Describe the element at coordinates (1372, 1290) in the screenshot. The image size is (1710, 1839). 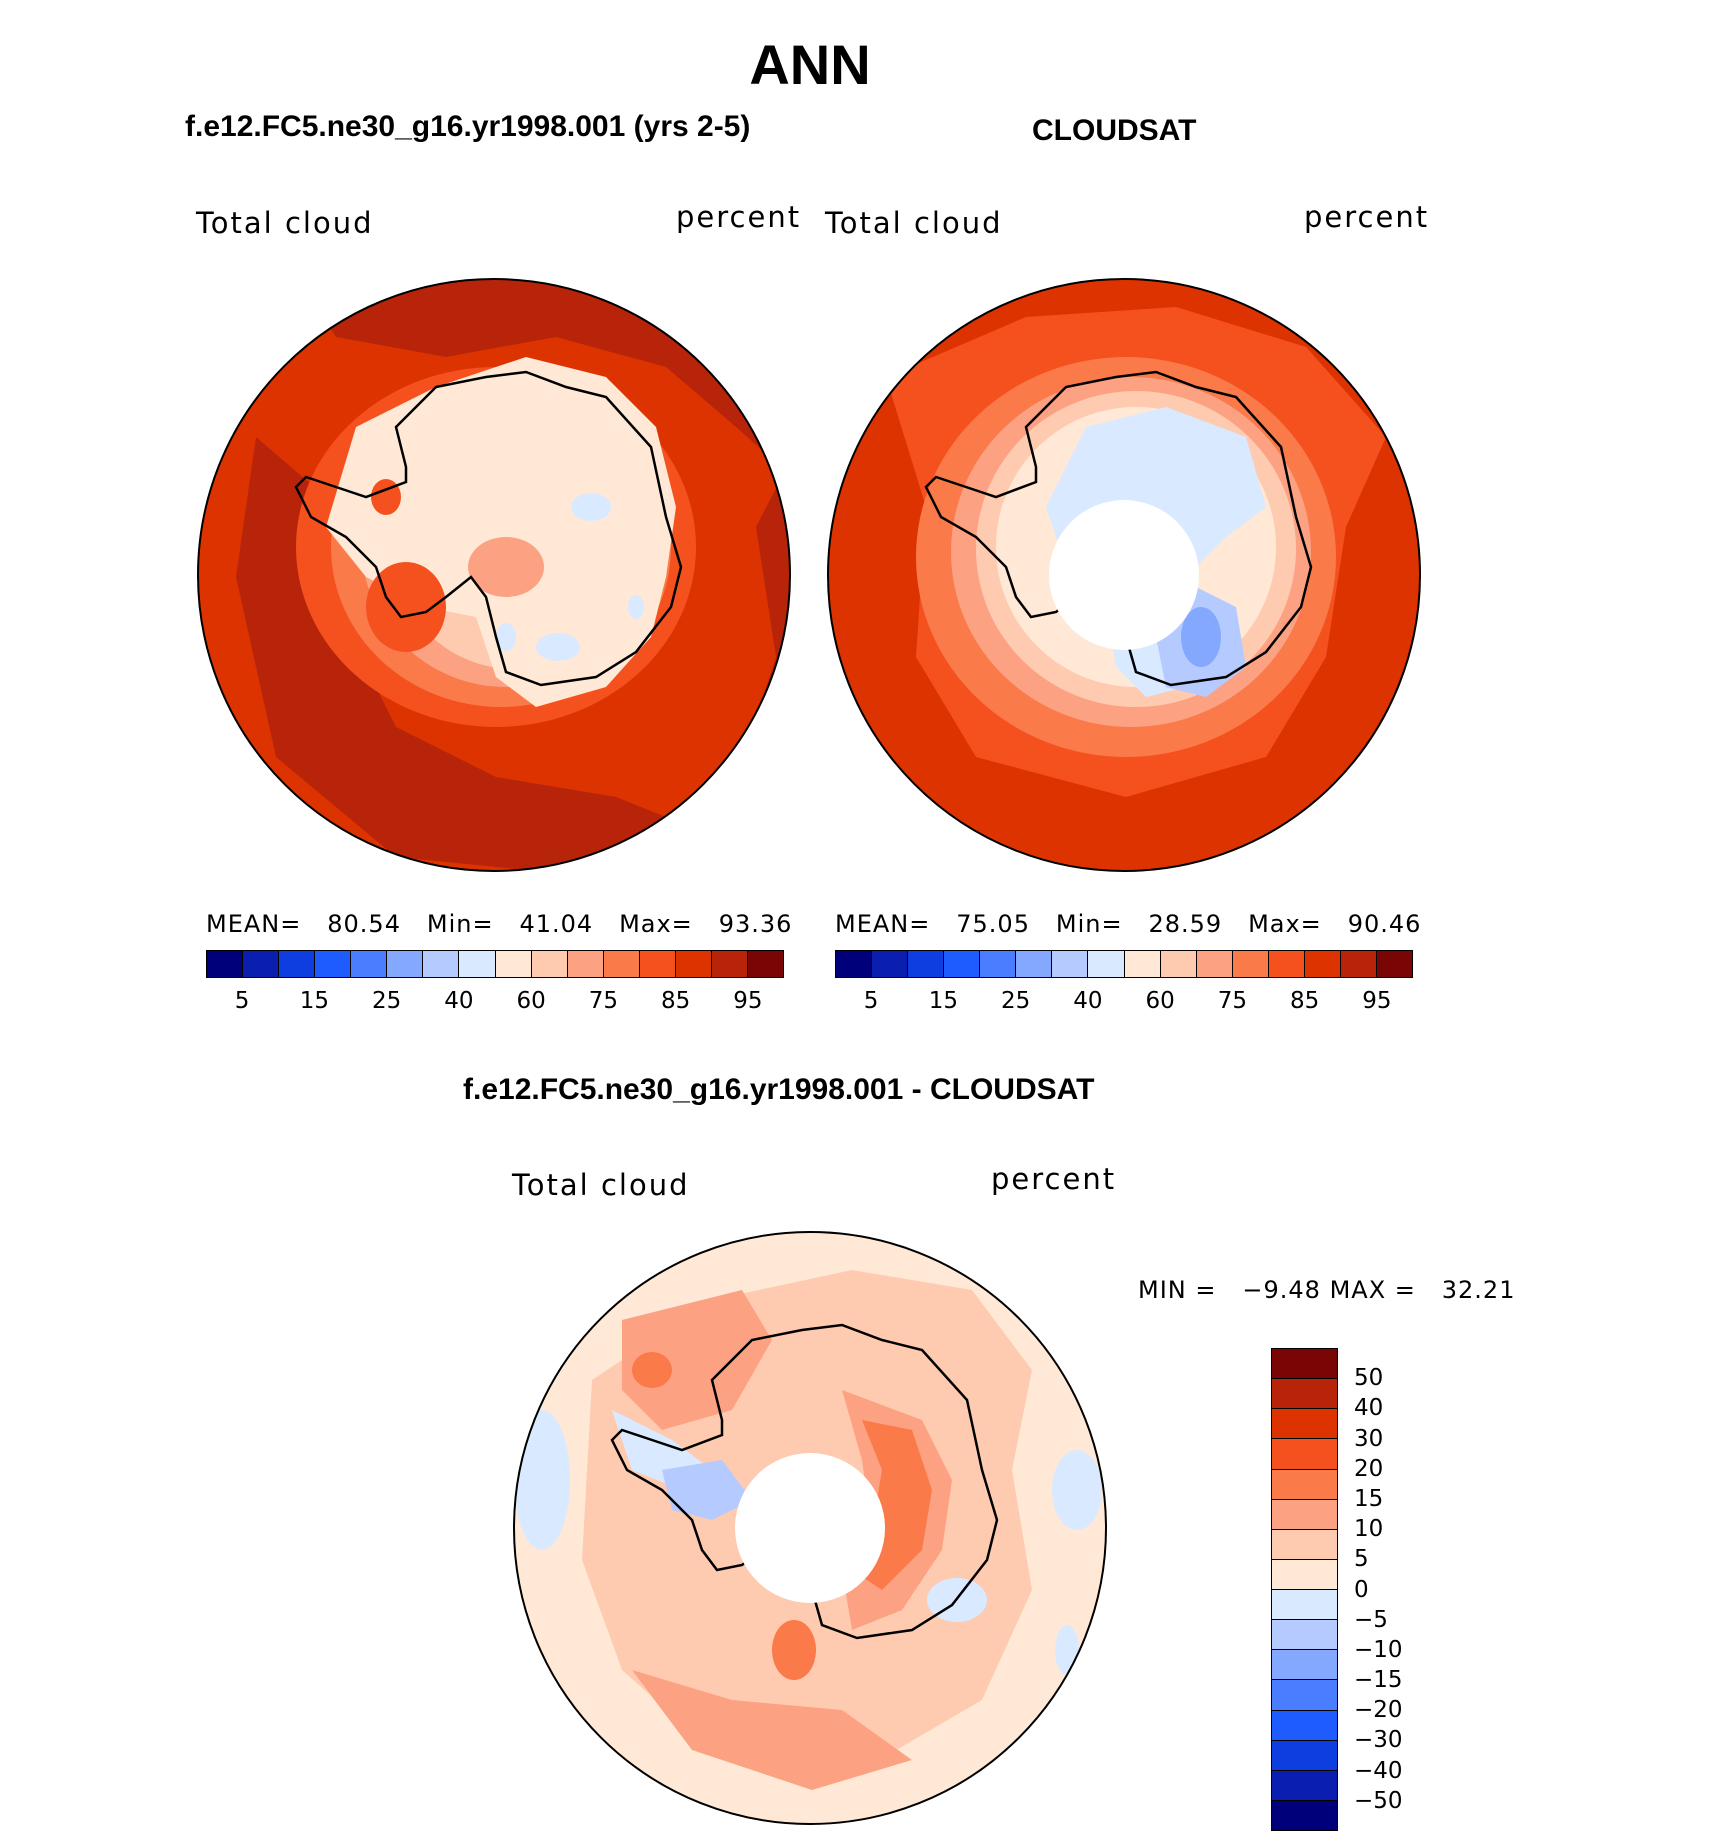
I see `difference-max-label: MAX =` at that location.